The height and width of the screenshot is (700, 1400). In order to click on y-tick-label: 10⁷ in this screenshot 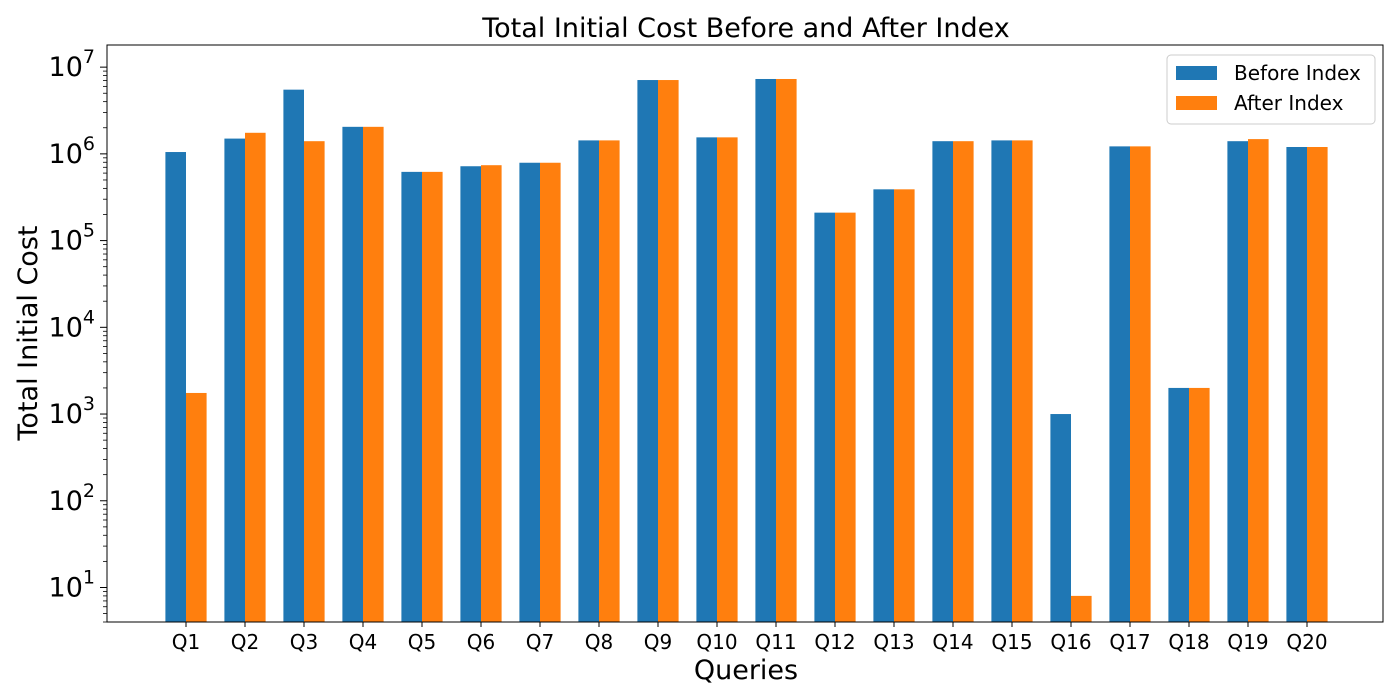, I will do `click(72, 64)`.